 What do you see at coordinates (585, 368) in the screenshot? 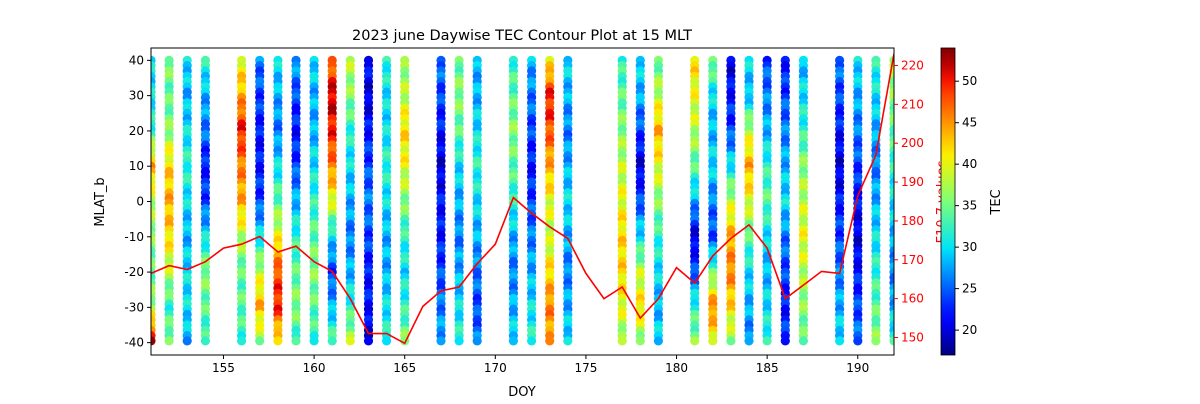
I see `x-tick-label: 175` at bounding box center [585, 368].